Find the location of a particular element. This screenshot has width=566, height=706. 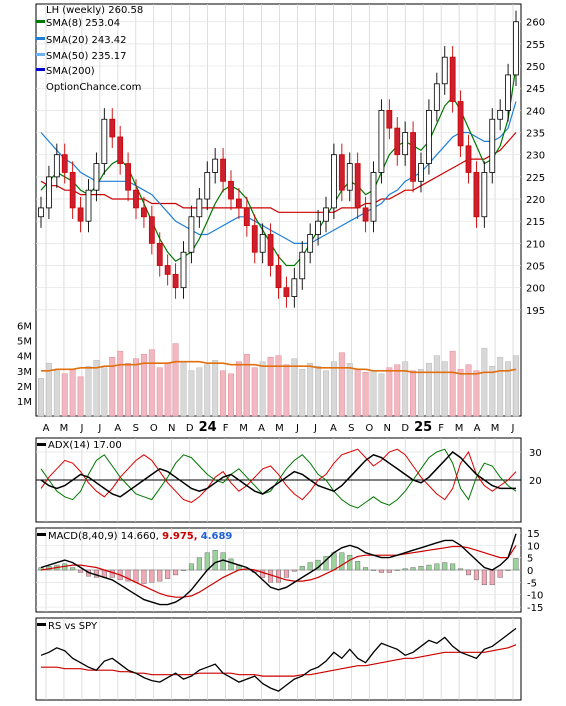

macd-tick-label: -5 is located at coordinates (532, 583).